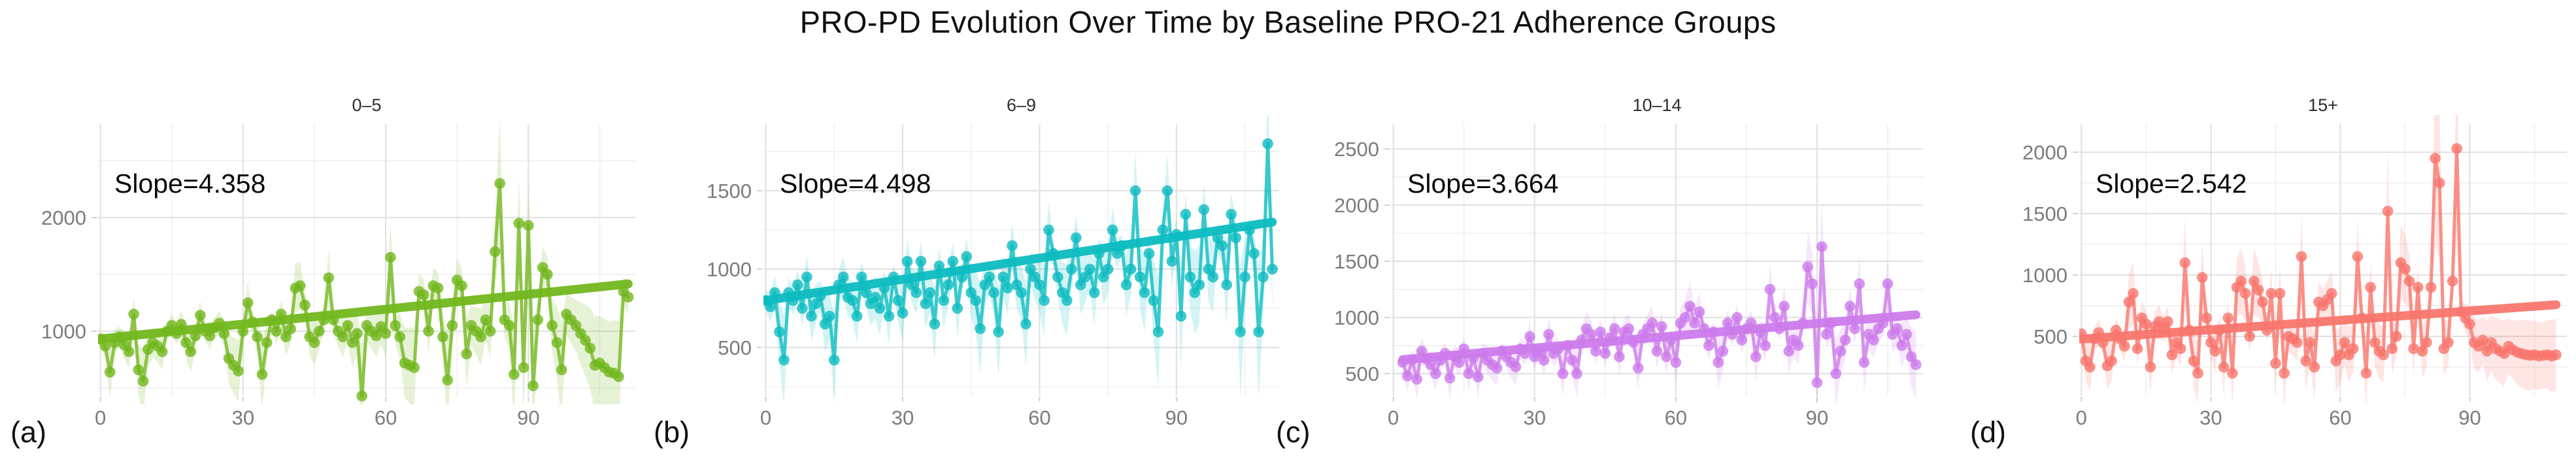 Image resolution: width=2576 pixels, height=469 pixels. What do you see at coordinates (366, 105) in the screenshot?
I see `panel-title: 0–5` at bounding box center [366, 105].